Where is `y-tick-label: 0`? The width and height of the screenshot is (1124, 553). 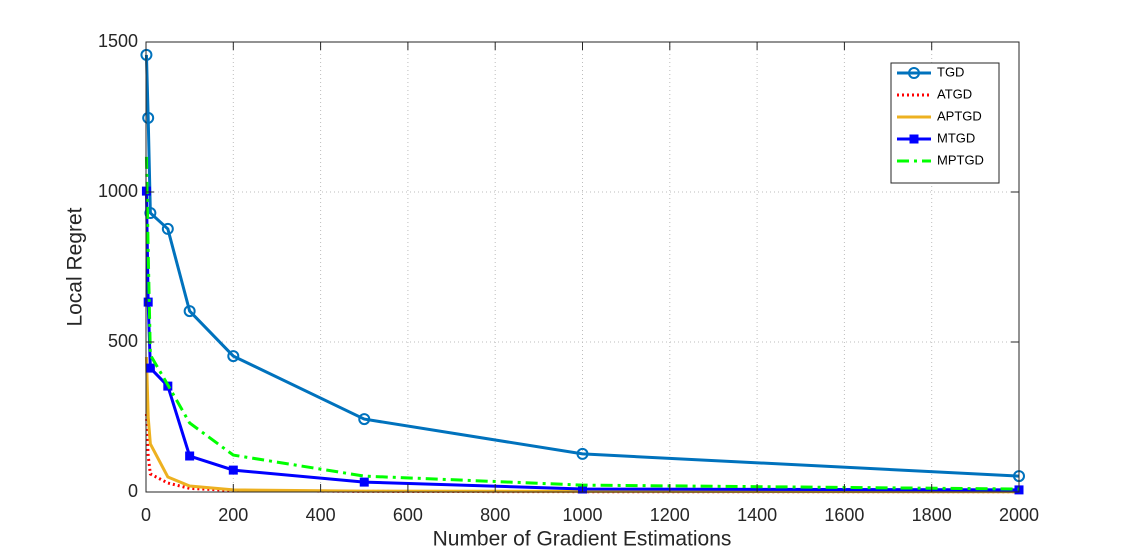
y-tick-label: 0 is located at coordinates (133, 491).